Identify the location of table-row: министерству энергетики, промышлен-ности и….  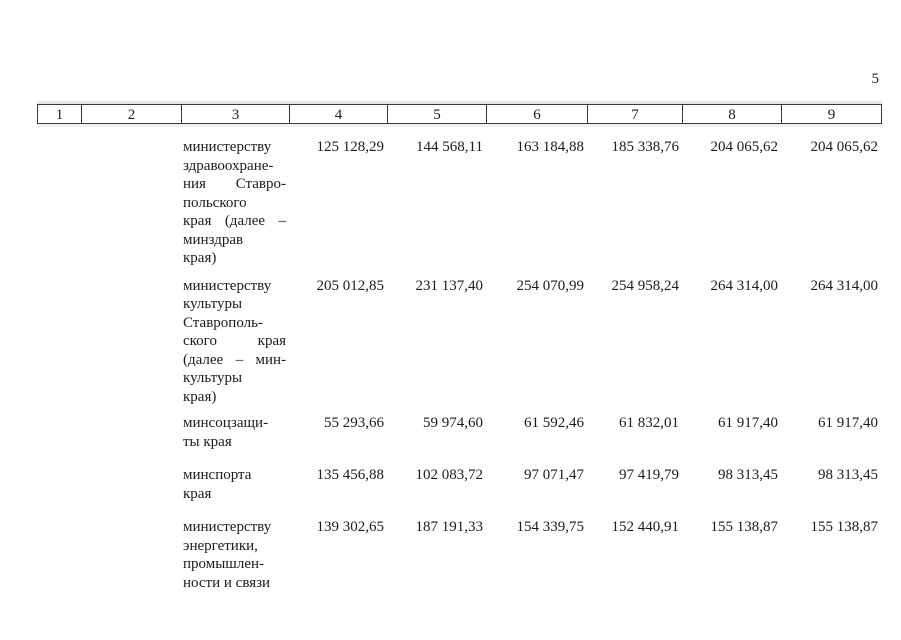
(459, 555).